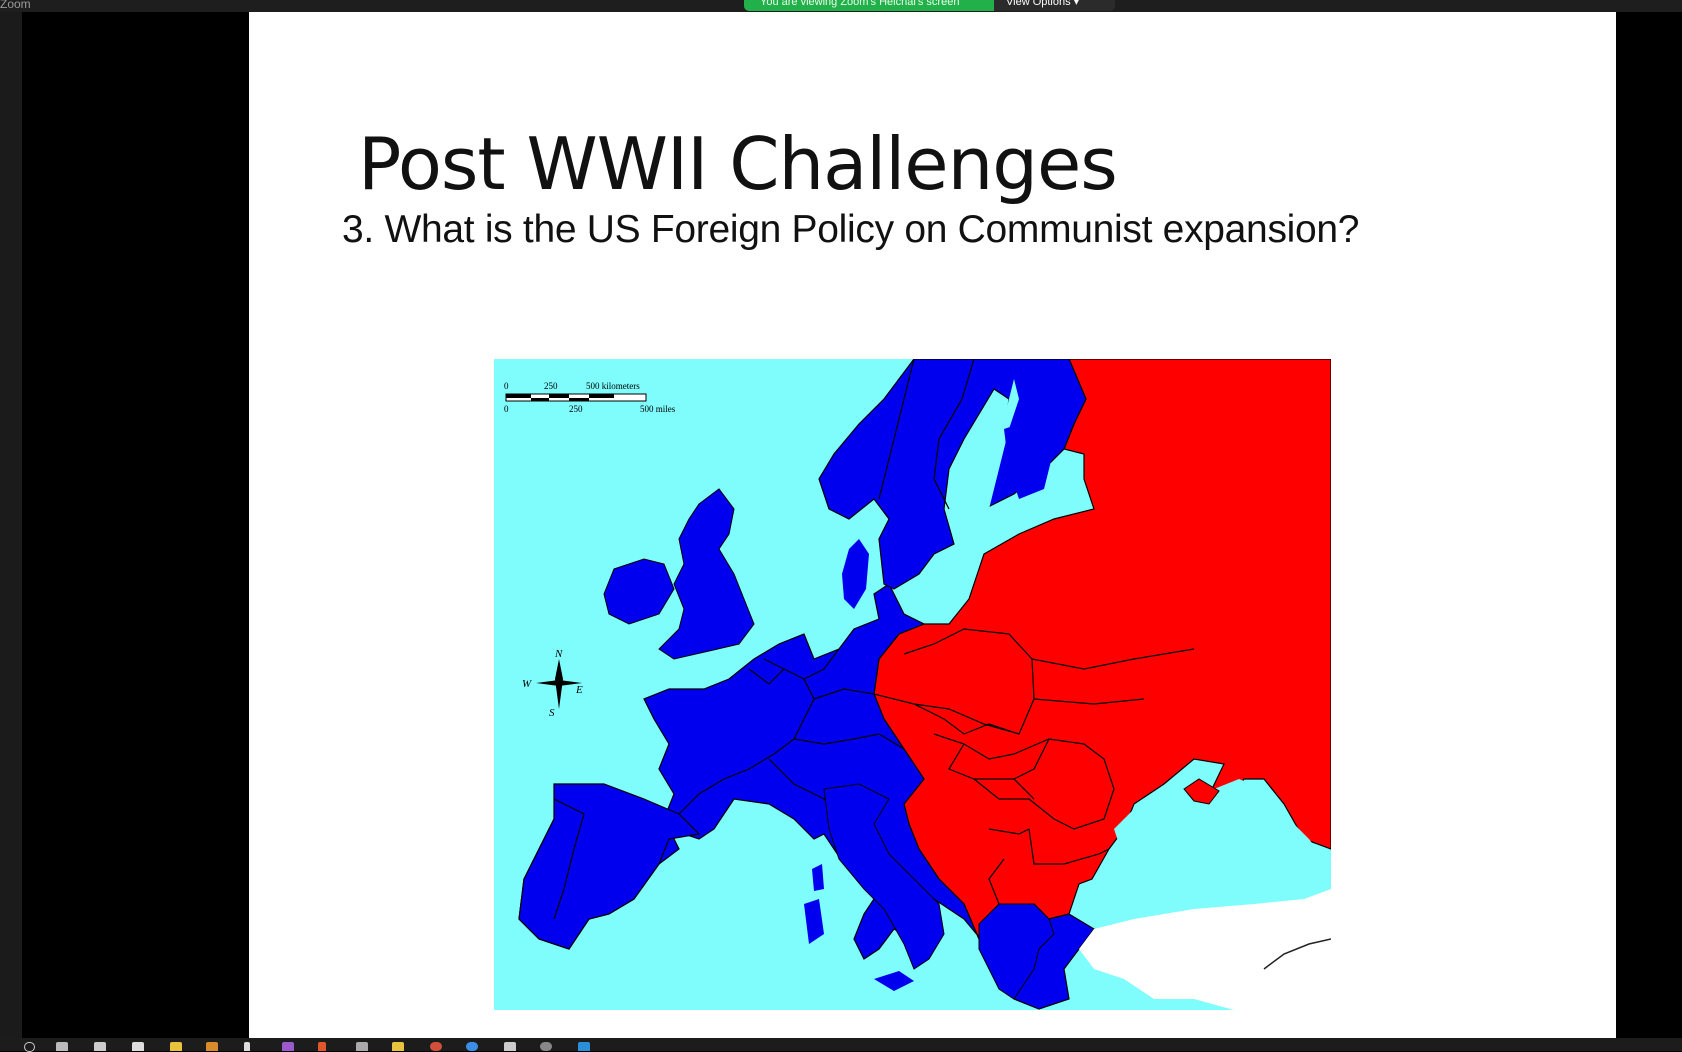 This screenshot has width=1682, height=1052. Describe the element at coordinates (558, 654) in the screenshot. I see `compass-n: N` at that location.